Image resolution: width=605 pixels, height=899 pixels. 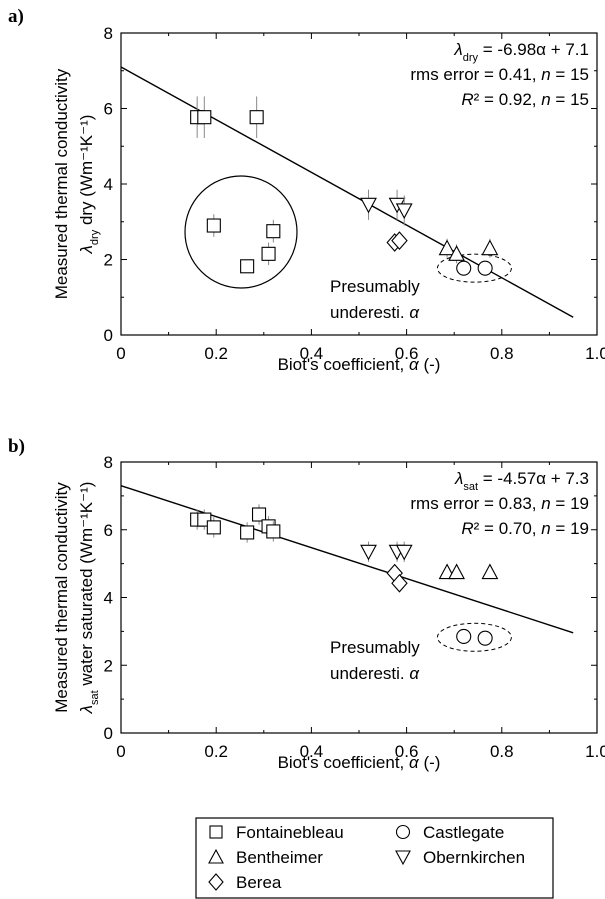 I want to click on outlier-circle, so click(x=241, y=232).